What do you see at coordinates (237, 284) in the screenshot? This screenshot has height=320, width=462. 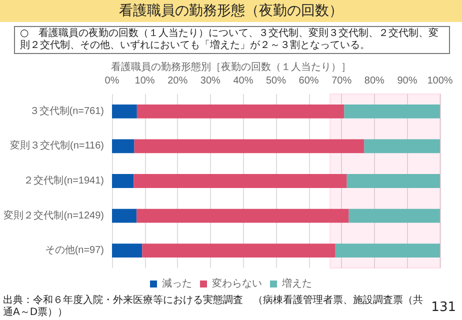 I see `legend-label: 変わらない` at bounding box center [237, 284].